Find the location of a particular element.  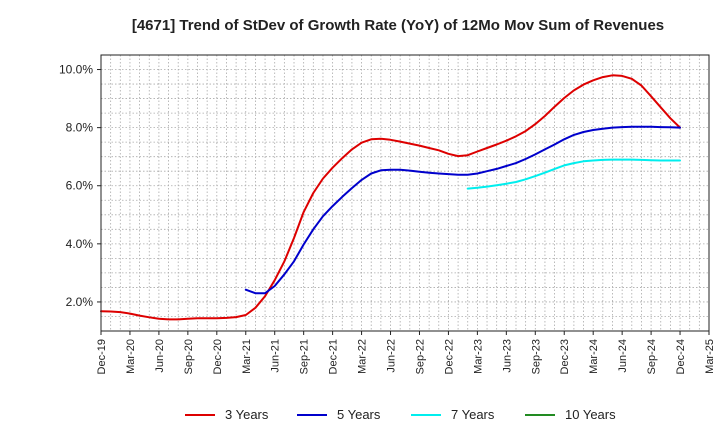

y-tick-label: 10.0% is located at coordinates (76, 70).